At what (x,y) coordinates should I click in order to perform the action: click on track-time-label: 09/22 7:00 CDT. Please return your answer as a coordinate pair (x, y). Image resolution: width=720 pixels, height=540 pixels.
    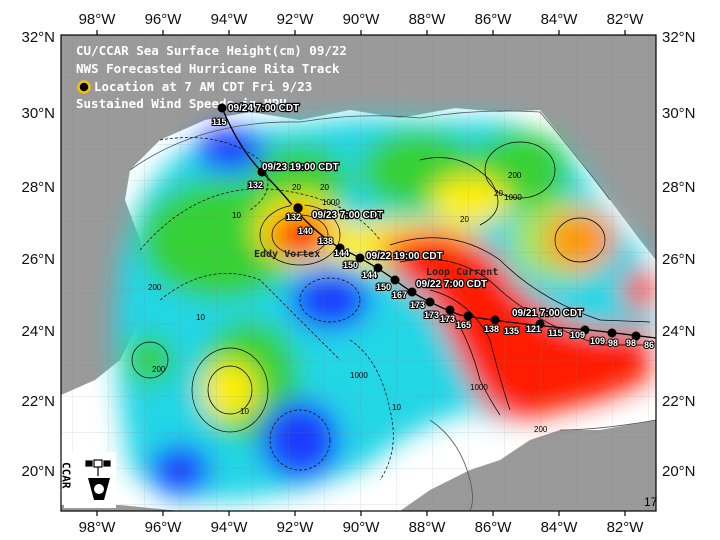
    Looking at the image, I should click on (451, 284).